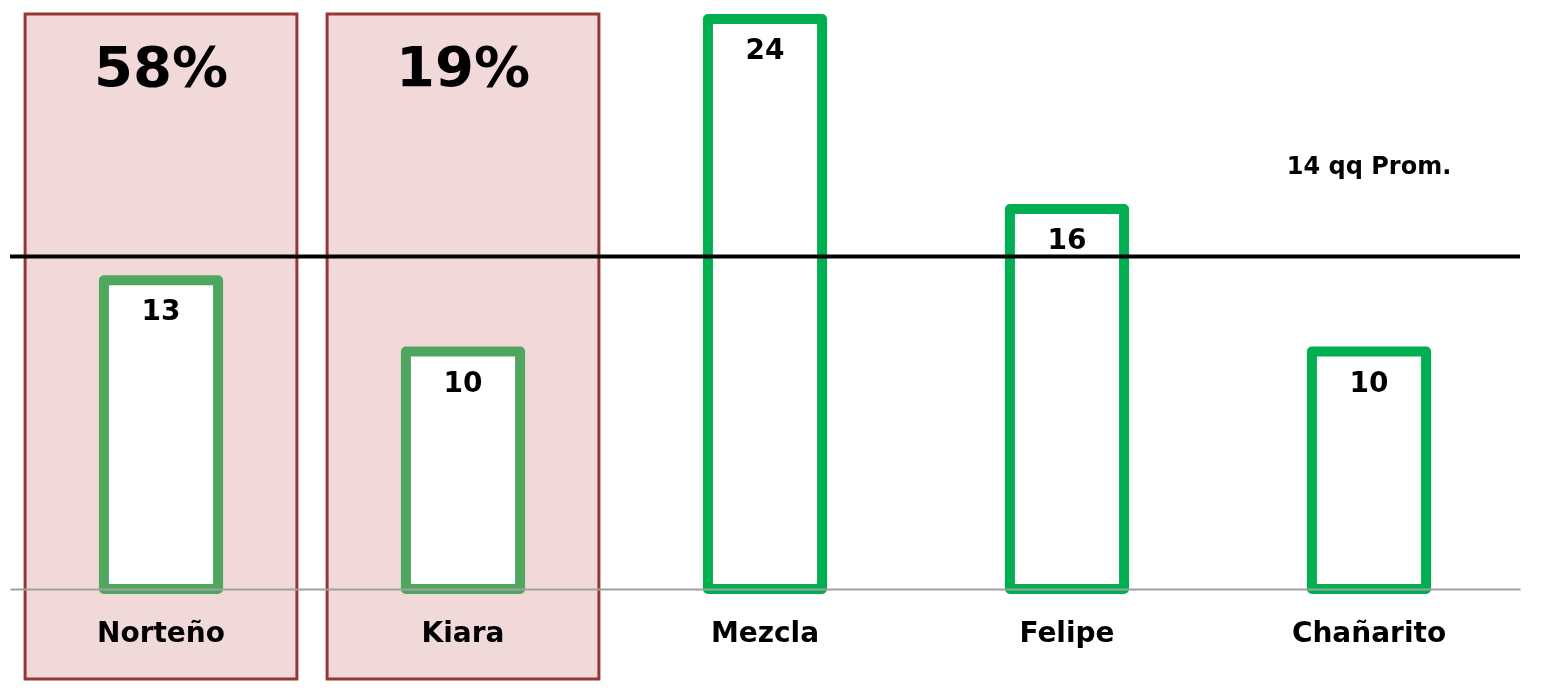 This screenshot has width=1543, height=698. Describe the element at coordinates (765, 49) in the screenshot. I see `data-label: 24` at that location.